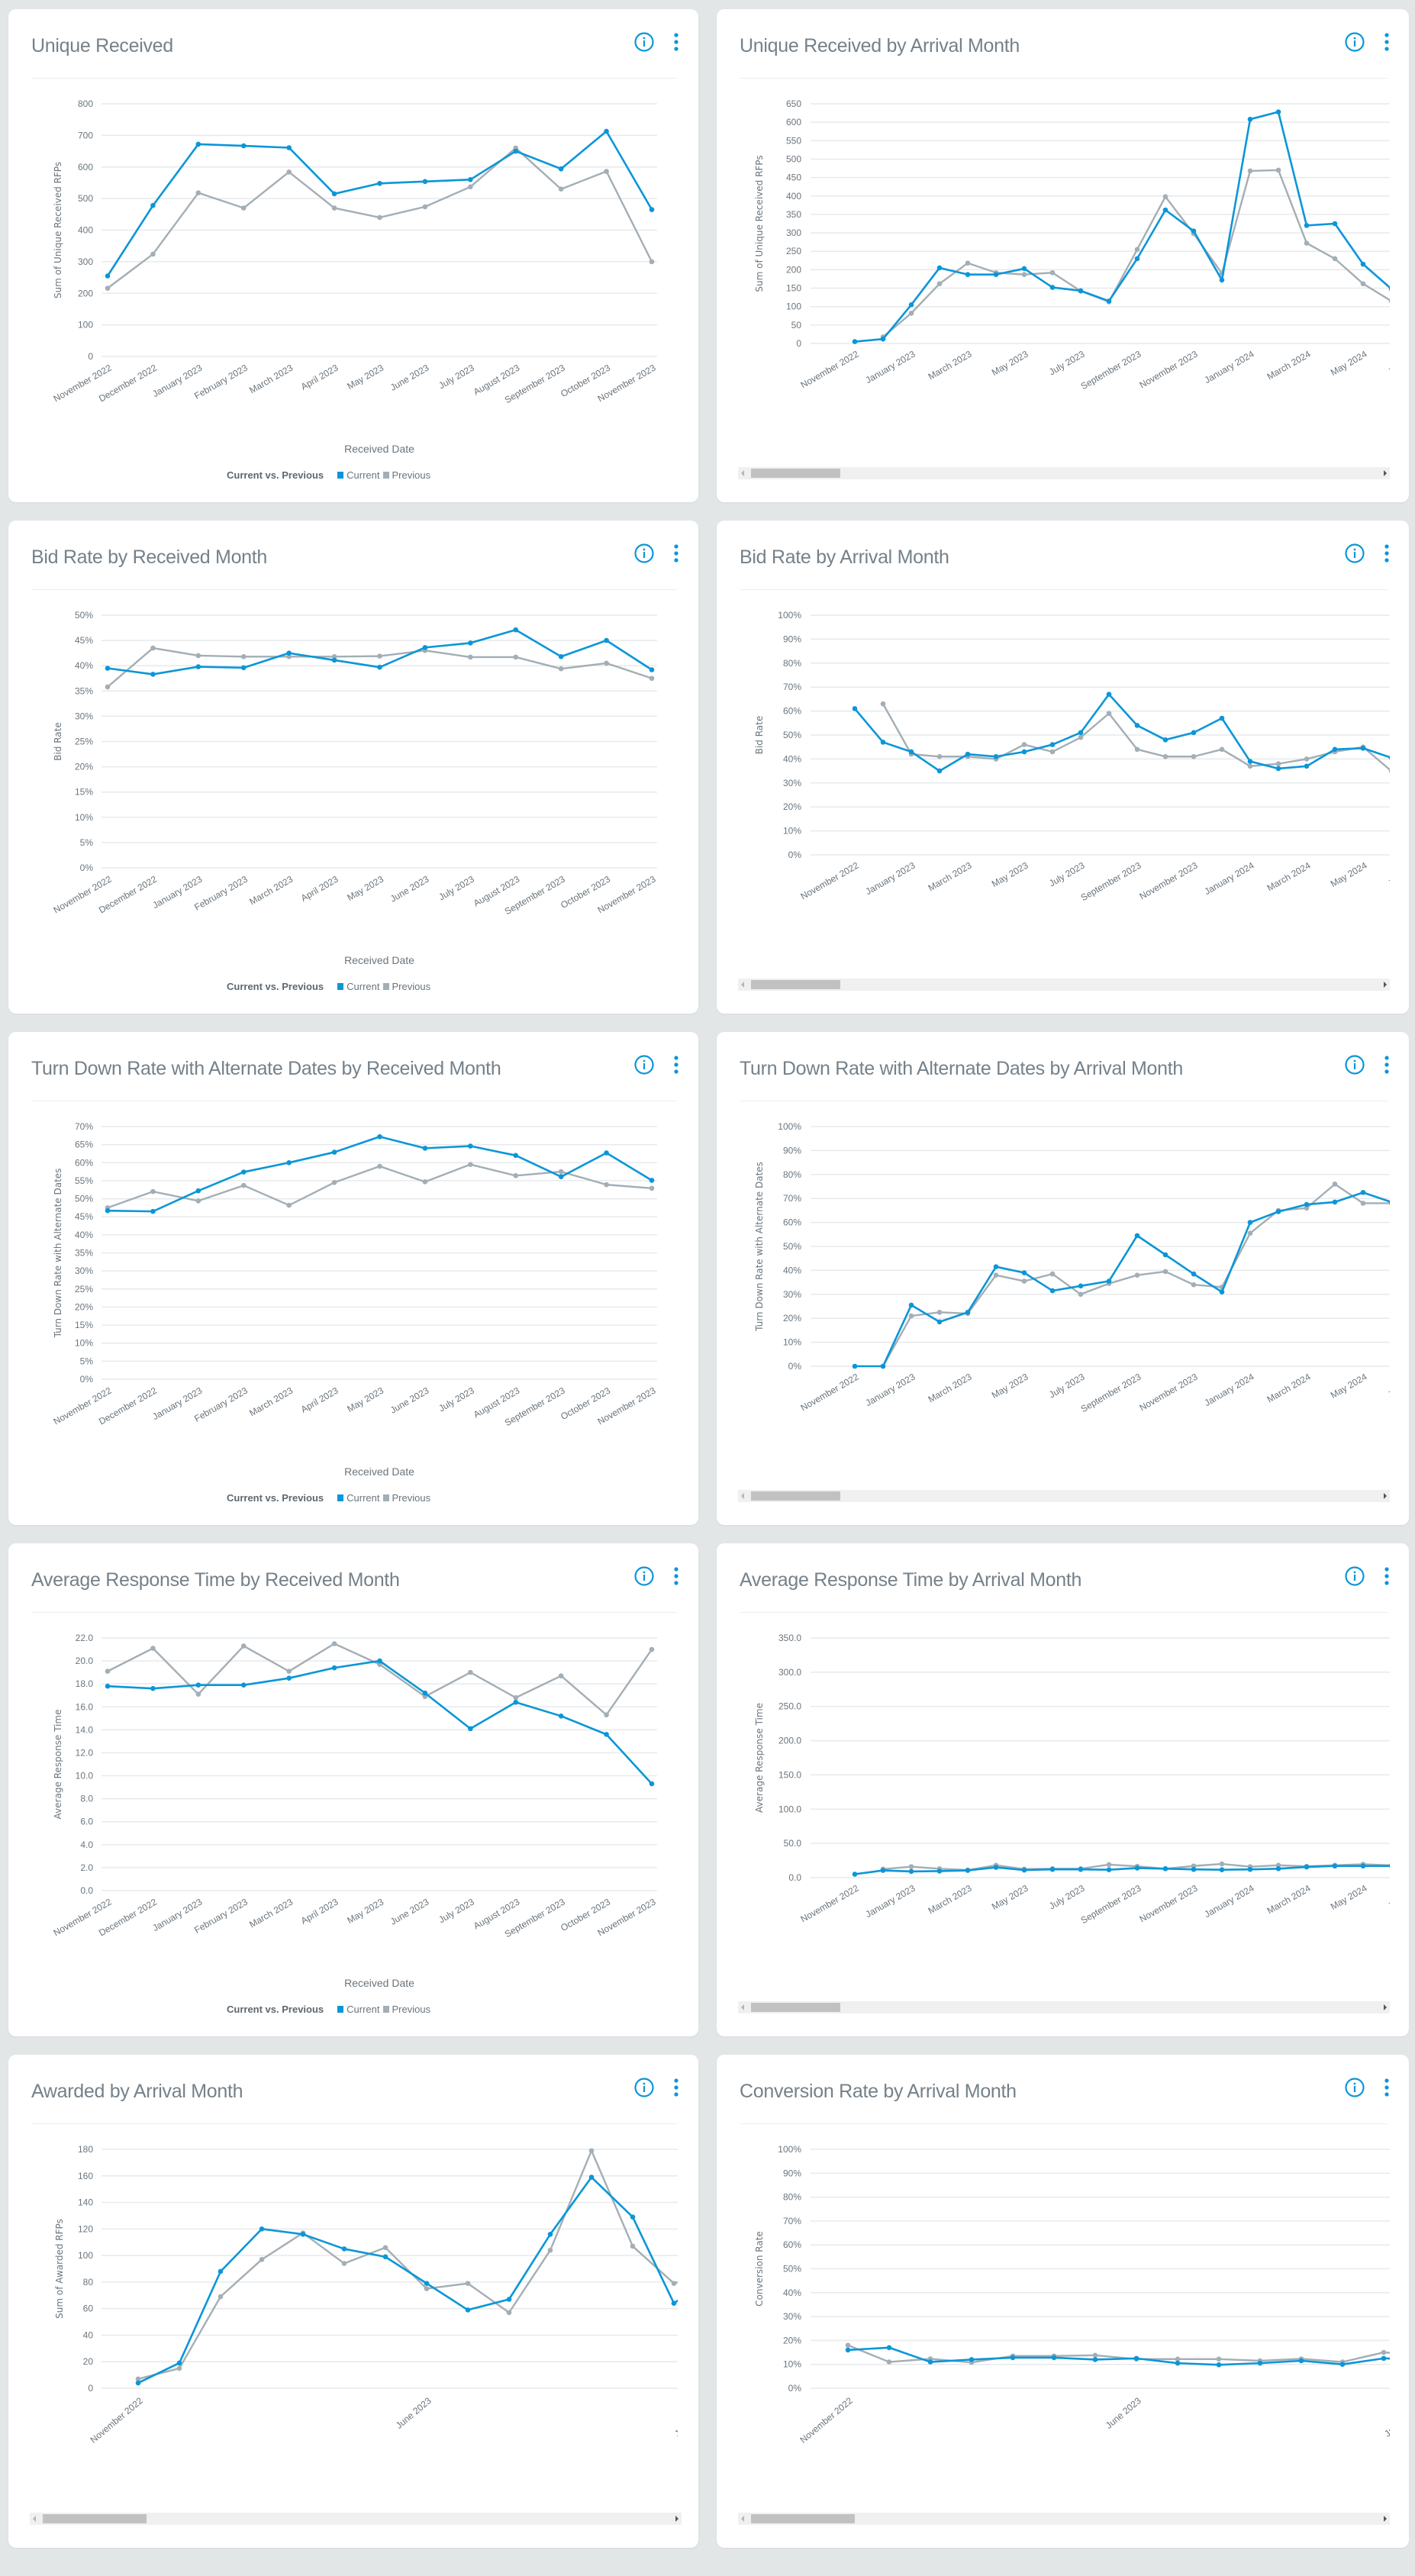  What do you see at coordinates (796, 474) in the screenshot?
I see `scrollbar-thumb` at bounding box center [796, 474].